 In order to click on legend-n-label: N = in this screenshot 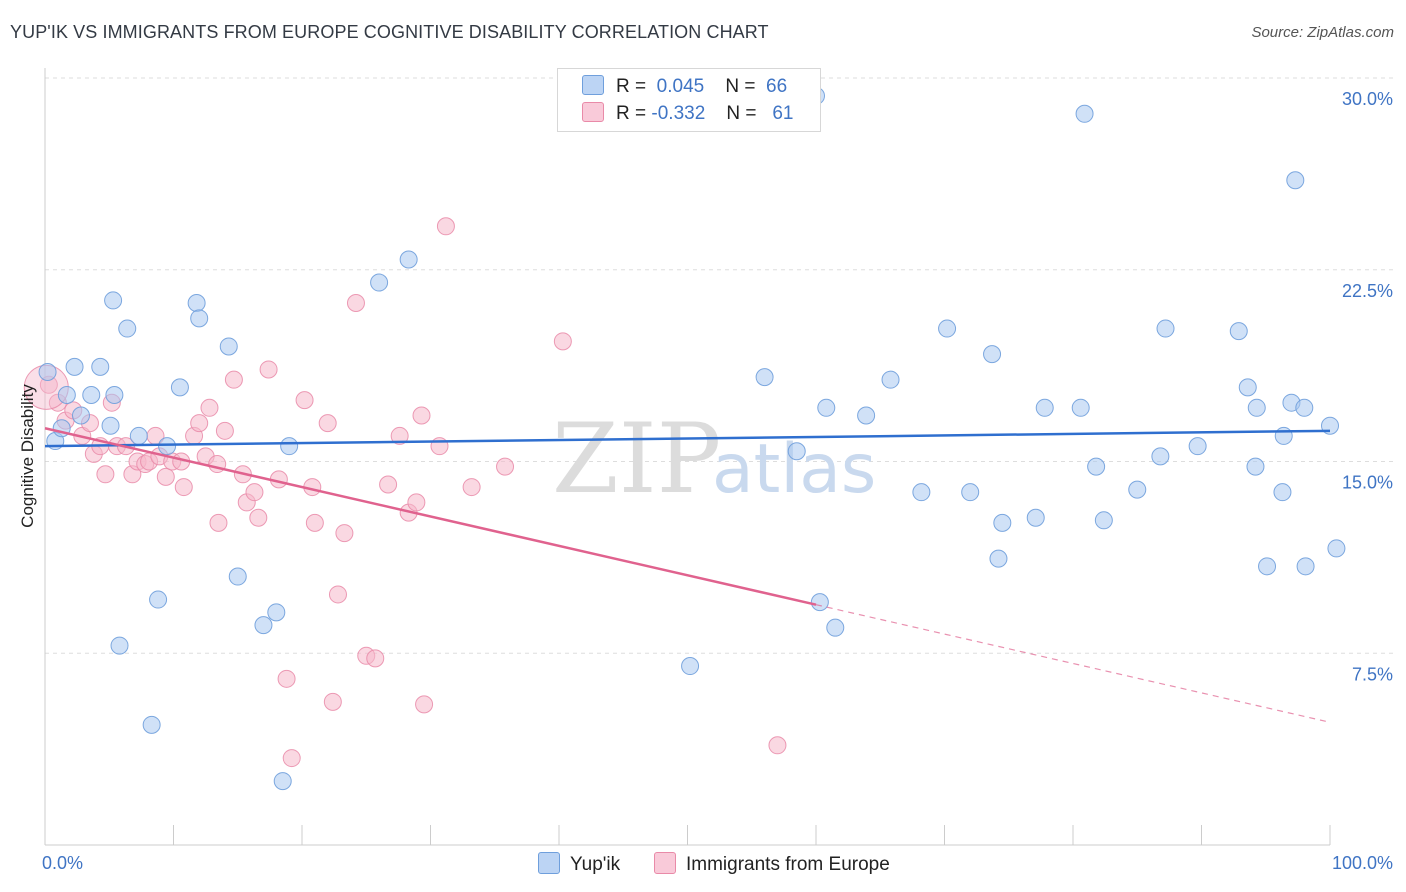, I will do `click(740, 86)`.